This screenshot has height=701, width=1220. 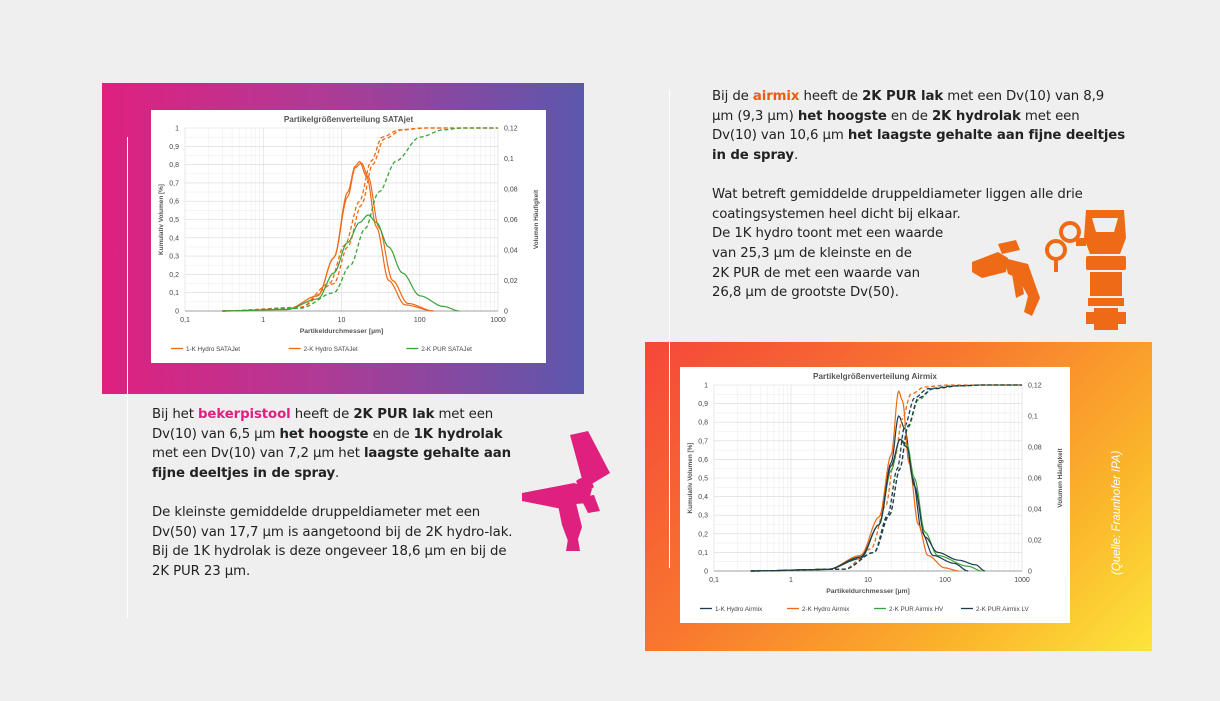 What do you see at coordinates (1117, 512) in the screenshot?
I see `source-note: (Quelle: Fraunhofer IPA)` at bounding box center [1117, 512].